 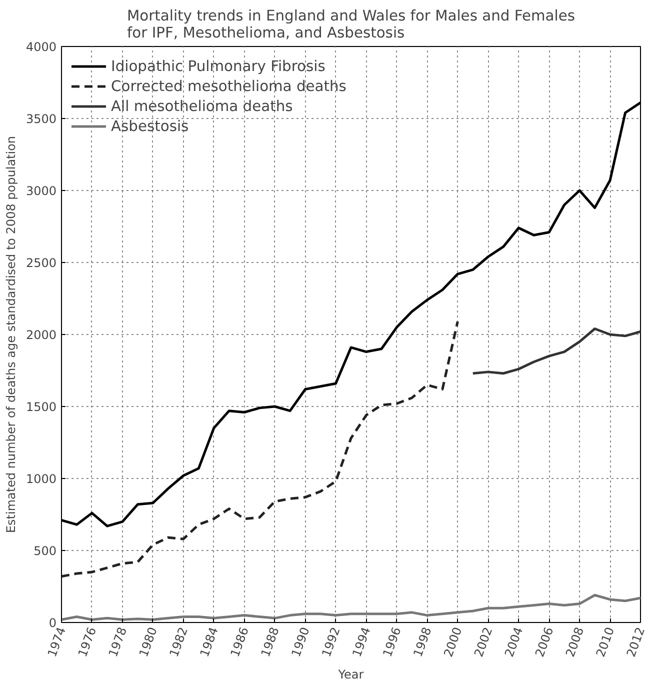 What do you see at coordinates (150, 126) in the screenshot?
I see `legend-label: Asbestosis` at bounding box center [150, 126].